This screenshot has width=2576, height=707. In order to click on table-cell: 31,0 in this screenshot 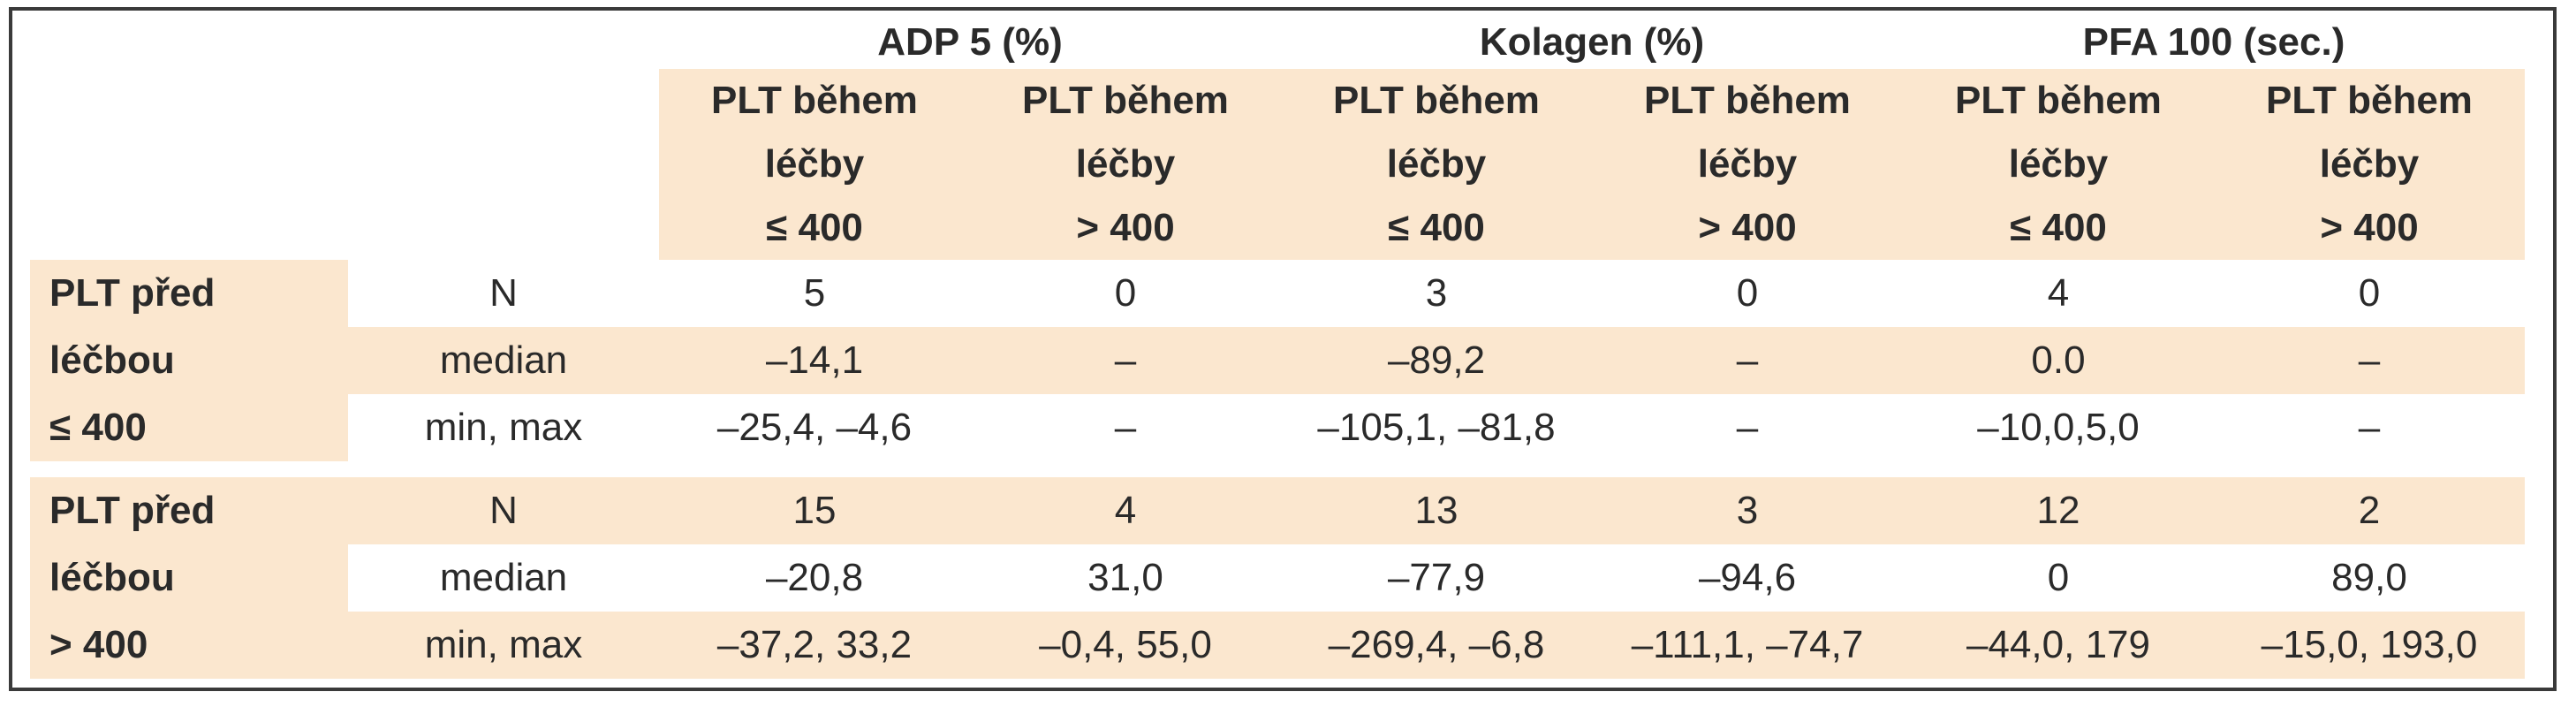, I will do `click(1125, 578)`.